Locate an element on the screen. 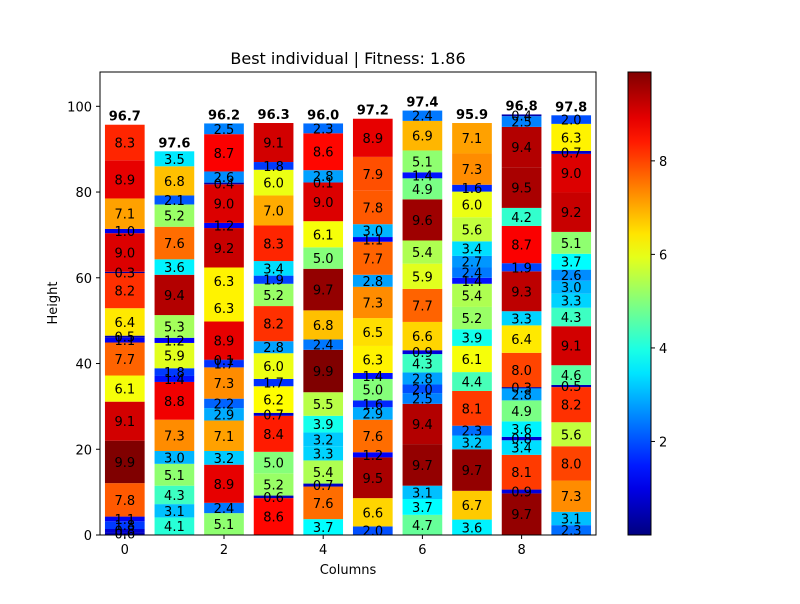  segment-label: 2.4 is located at coordinates (422, 117).